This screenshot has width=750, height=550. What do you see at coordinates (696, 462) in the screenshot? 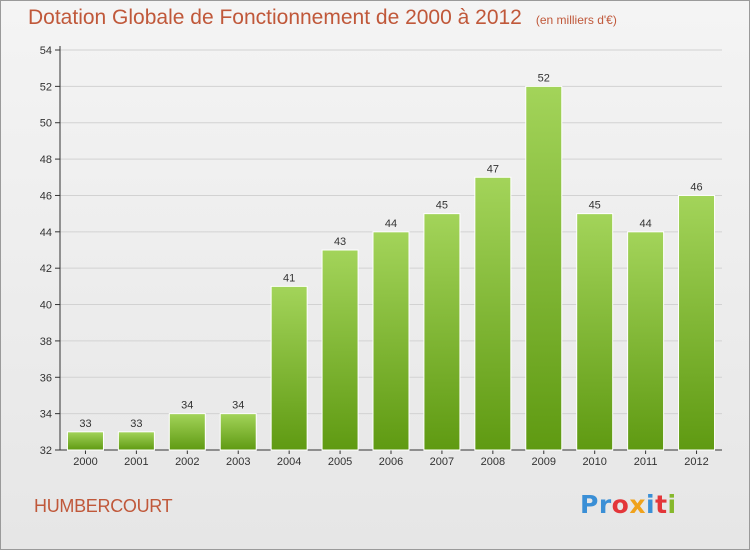
I see `x-tick-label-2012: 2012` at bounding box center [696, 462].